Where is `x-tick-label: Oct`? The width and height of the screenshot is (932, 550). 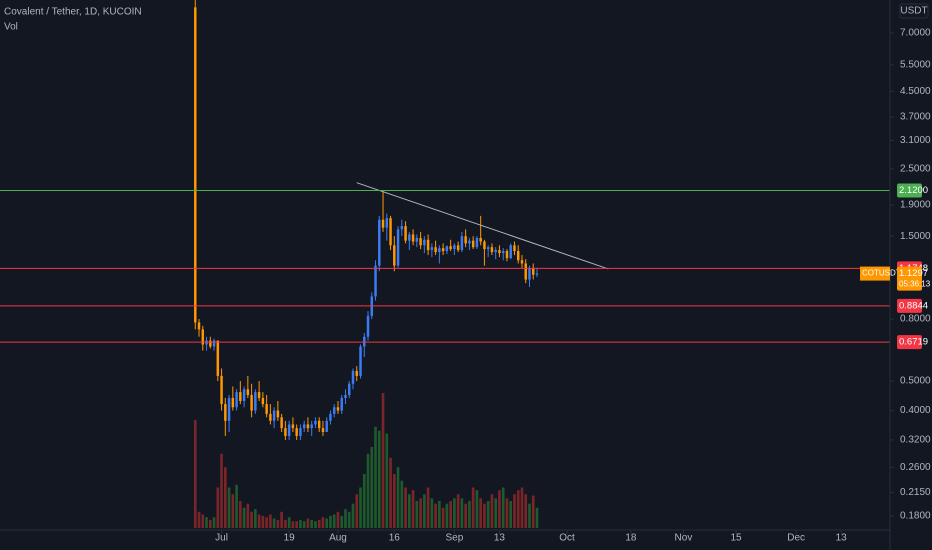 x-tick-label: Oct is located at coordinates (567, 538).